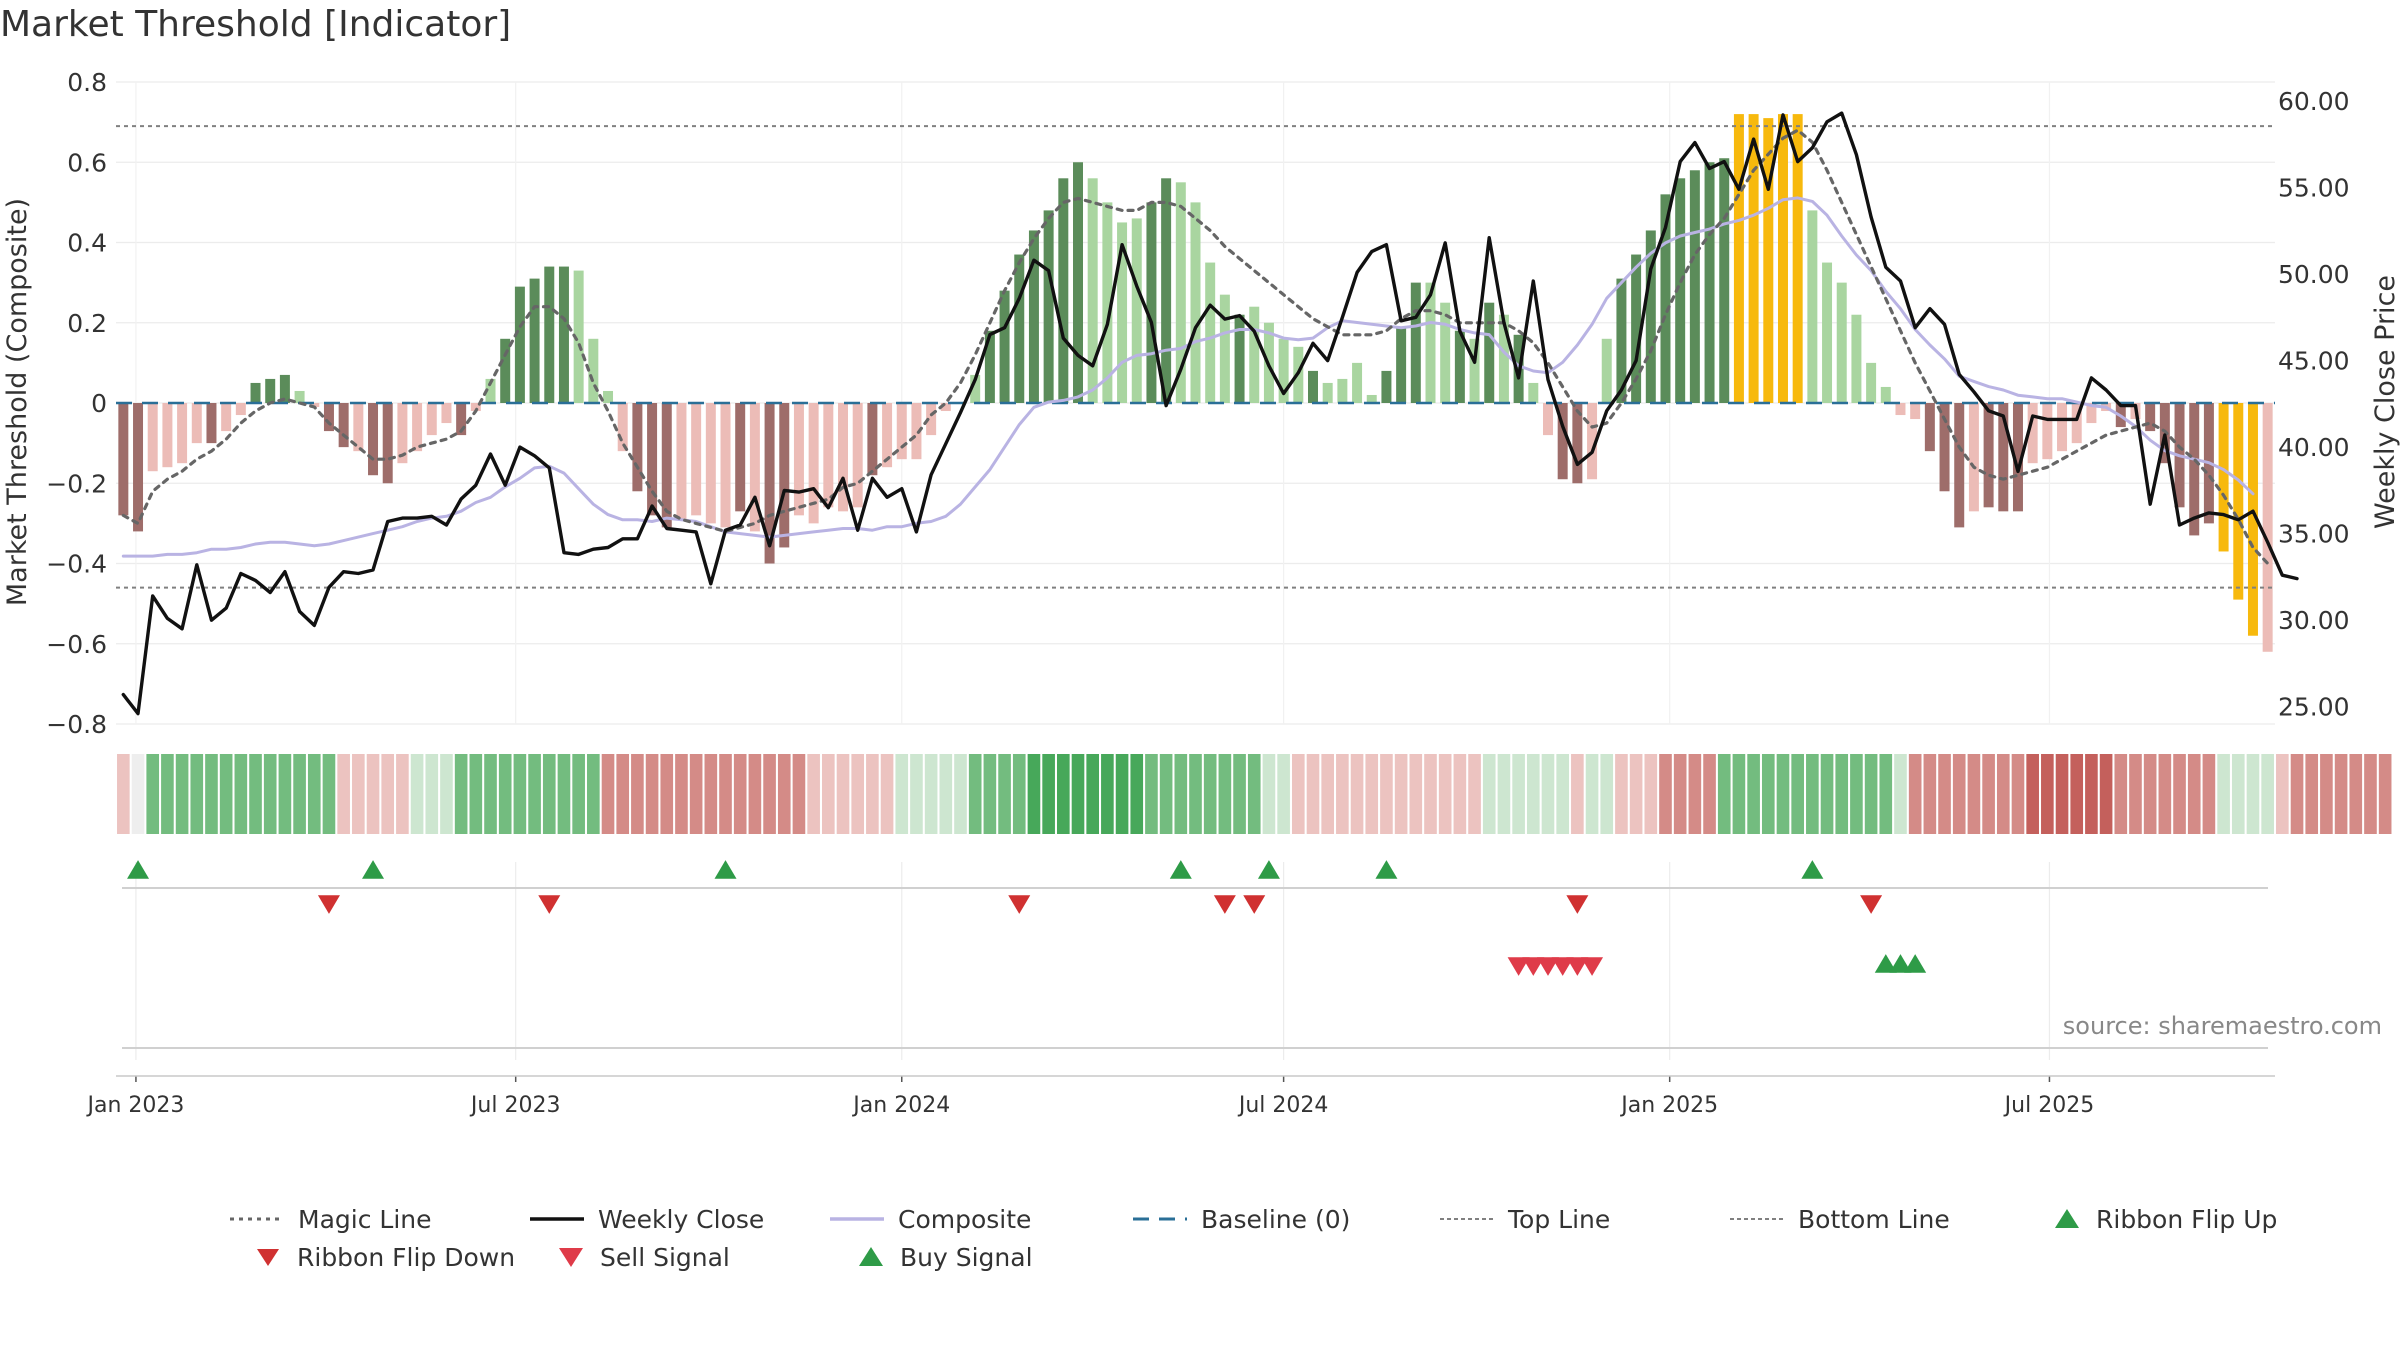  What do you see at coordinates (1874, 1219) in the screenshot?
I see `legend-label: Bottom Line` at bounding box center [1874, 1219].